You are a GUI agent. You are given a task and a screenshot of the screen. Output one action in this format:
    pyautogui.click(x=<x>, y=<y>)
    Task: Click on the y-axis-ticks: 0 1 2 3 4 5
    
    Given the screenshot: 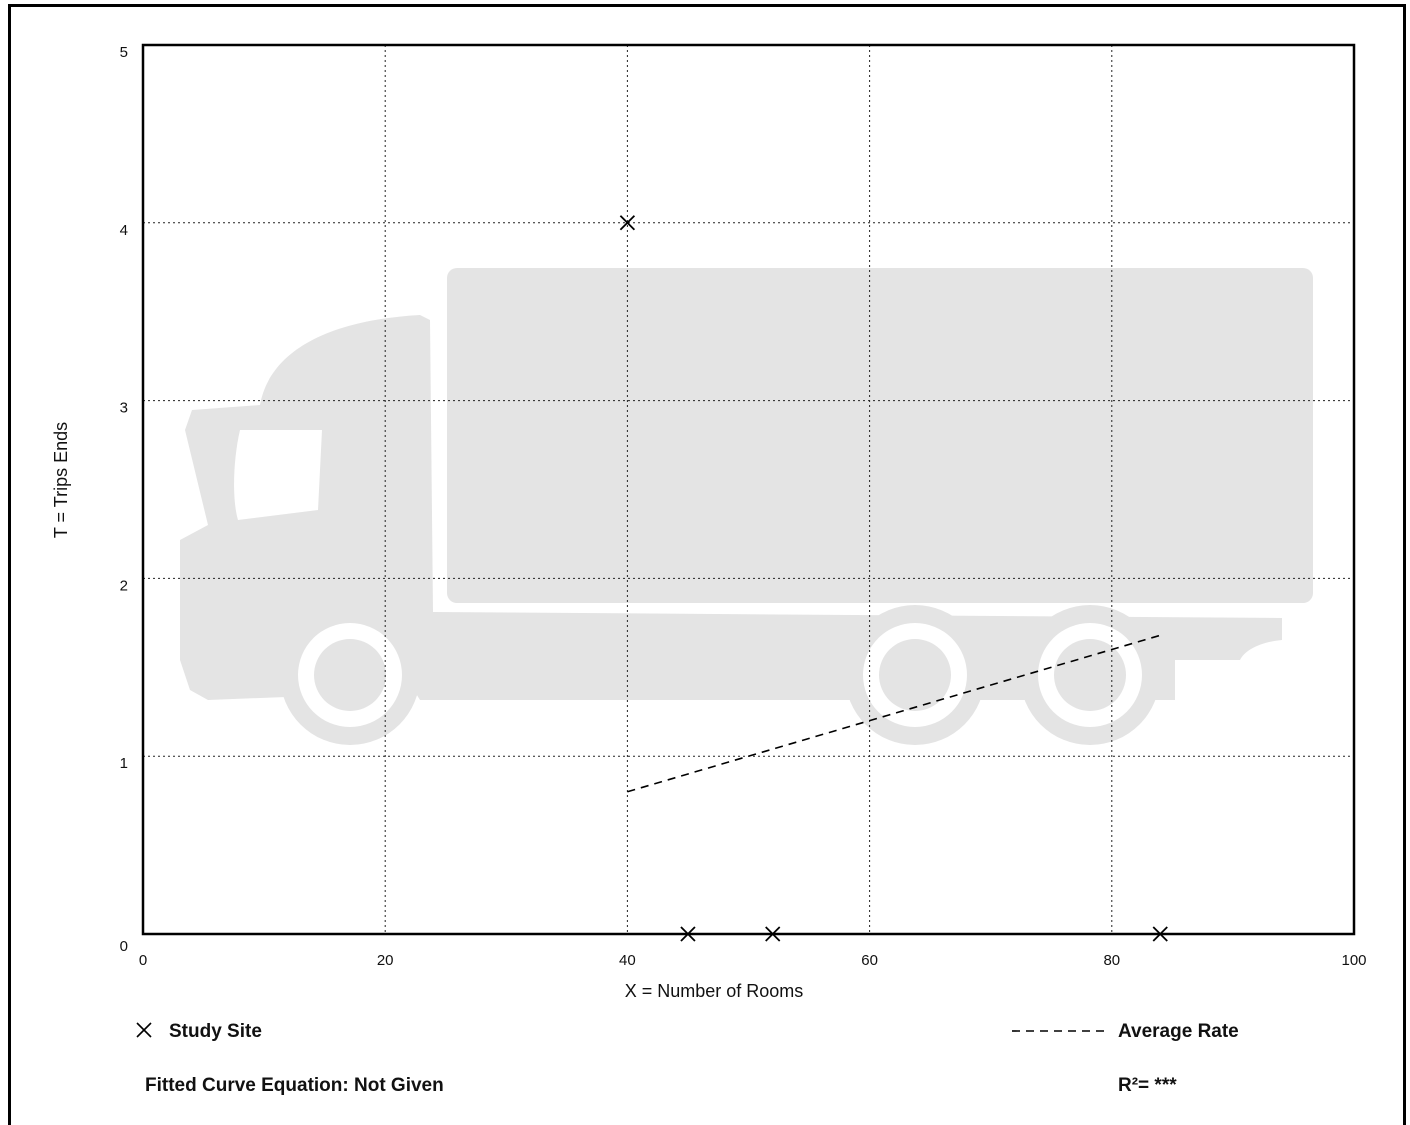 What is the action you would take?
    pyautogui.click(x=124, y=499)
    